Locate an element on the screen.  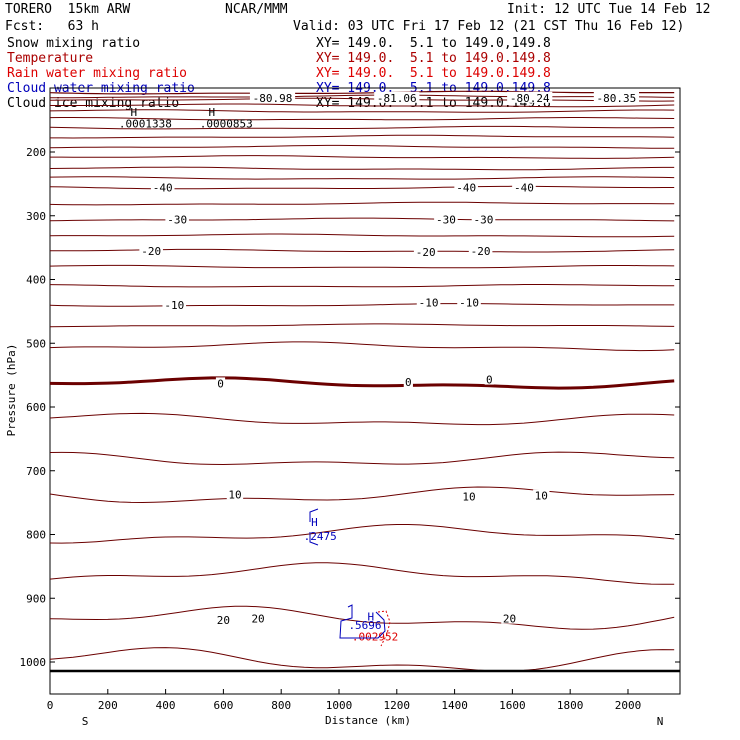
rain-contour is located at coordinates (384, 628).